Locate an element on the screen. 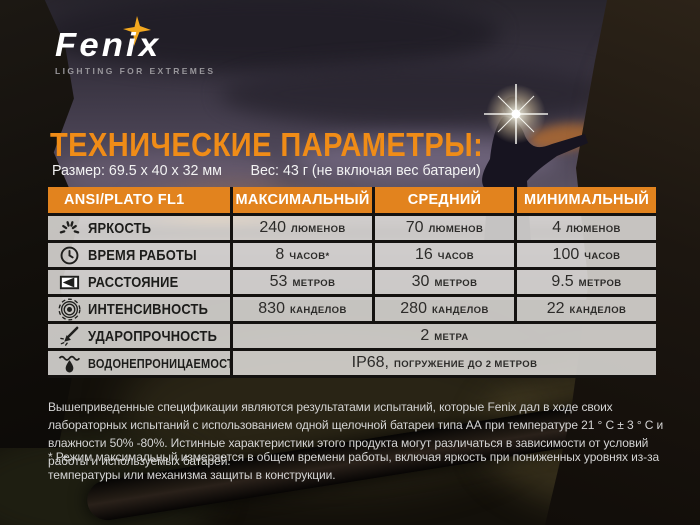 This screenshot has height=525, width=700. table-row-runtime: ВРЕМЯ РАБОТЫ 8 ЧАСОВ* 16 ЧАСОВ 100 ЧАСОВ is located at coordinates (352, 253).